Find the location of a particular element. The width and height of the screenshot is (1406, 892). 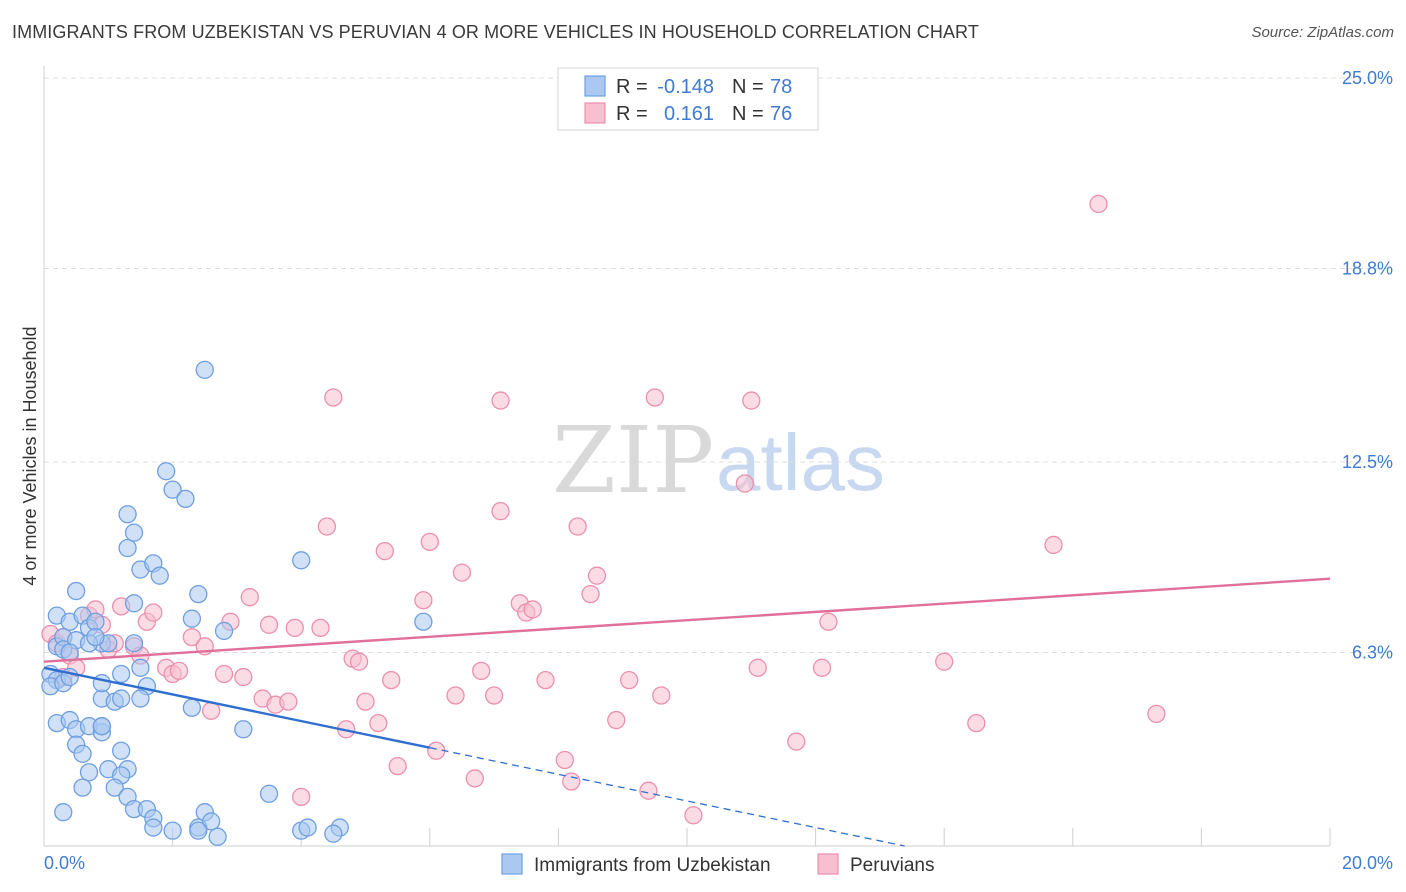

y-tick-label: 12.5% is located at coordinates (1367, 462).